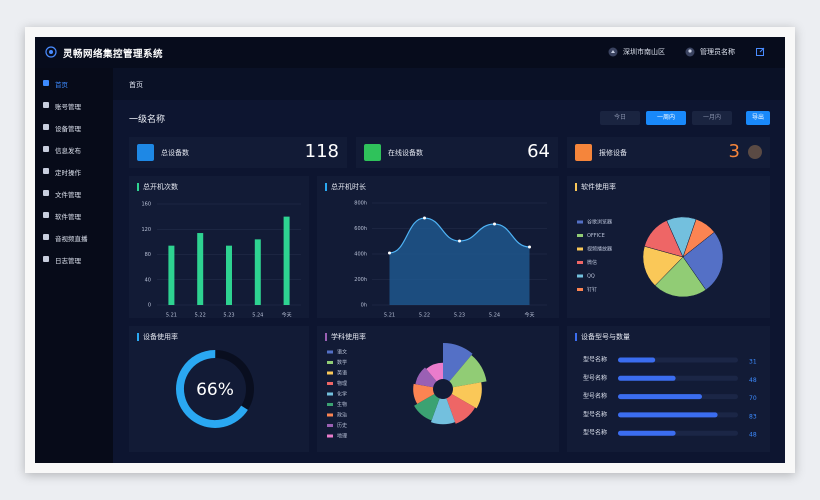 The image size is (820, 500). I want to click on stat-card: 在线设备数 64, so click(457, 152).